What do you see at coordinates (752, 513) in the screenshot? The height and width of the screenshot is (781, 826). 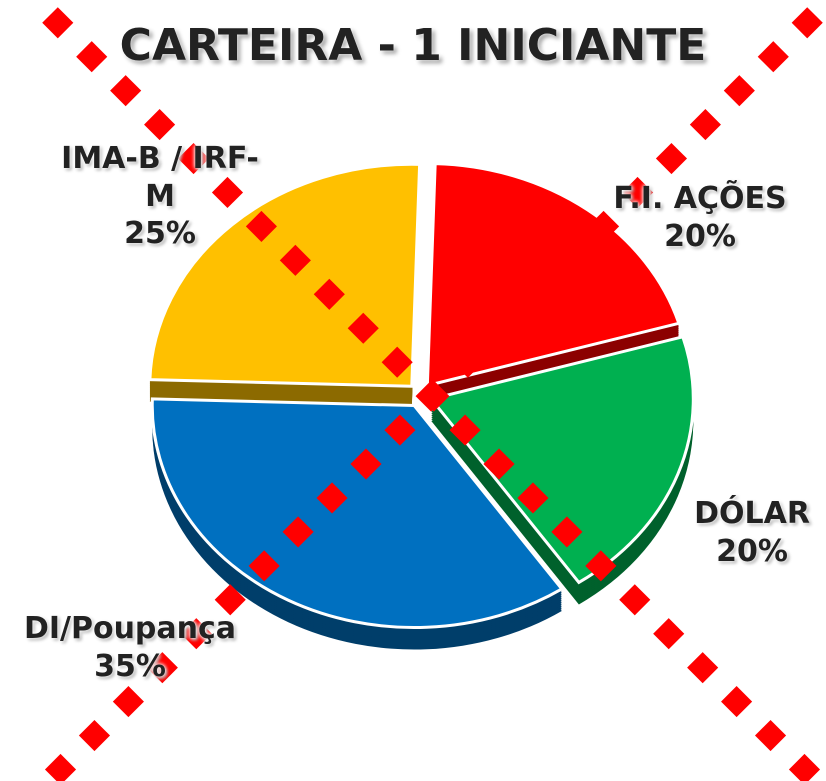 I see `category-label: DÓLAR` at bounding box center [752, 513].